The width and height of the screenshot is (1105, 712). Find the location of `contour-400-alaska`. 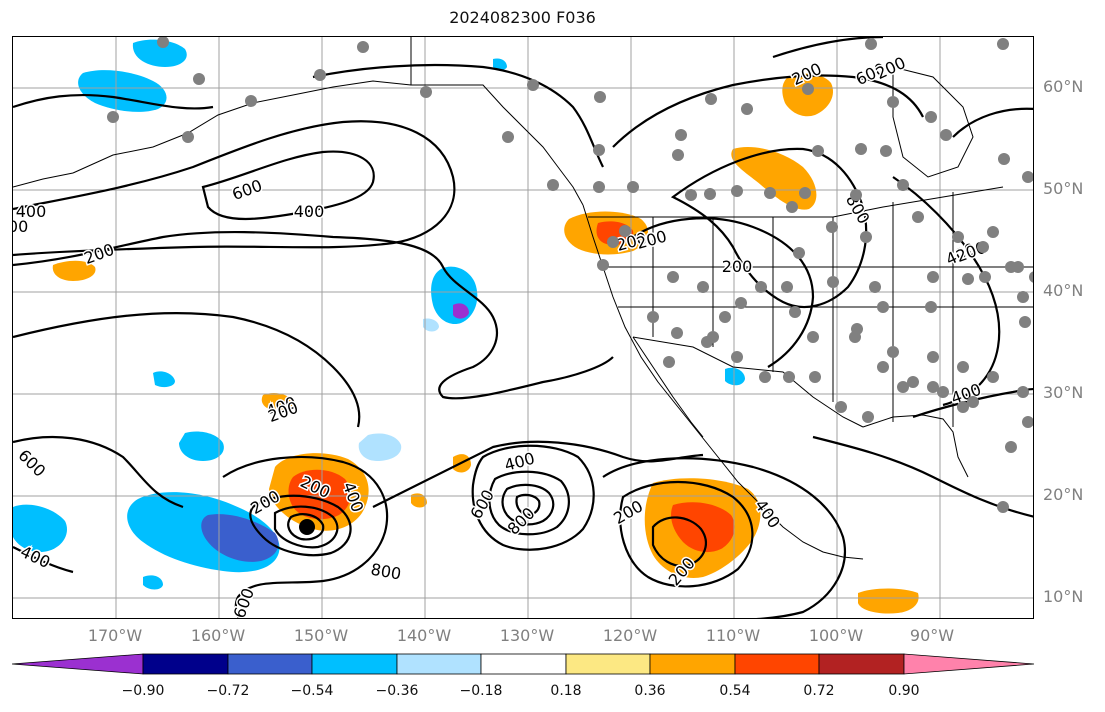

contour-400-alaska is located at coordinates (234, 188).